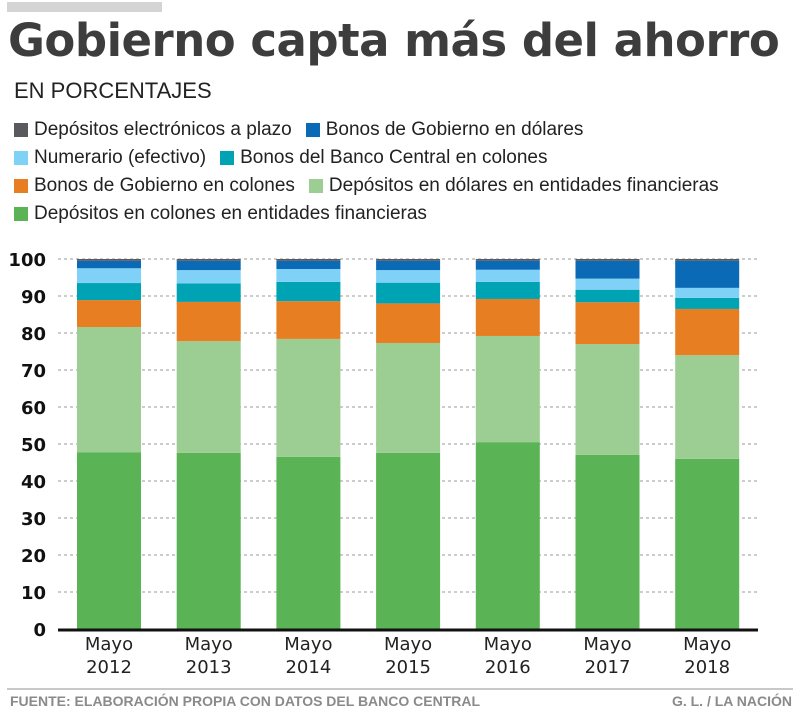 This screenshot has width=800, height=716. Describe the element at coordinates (39, 630) in the screenshot. I see `y-tick-label: 0` at that location.